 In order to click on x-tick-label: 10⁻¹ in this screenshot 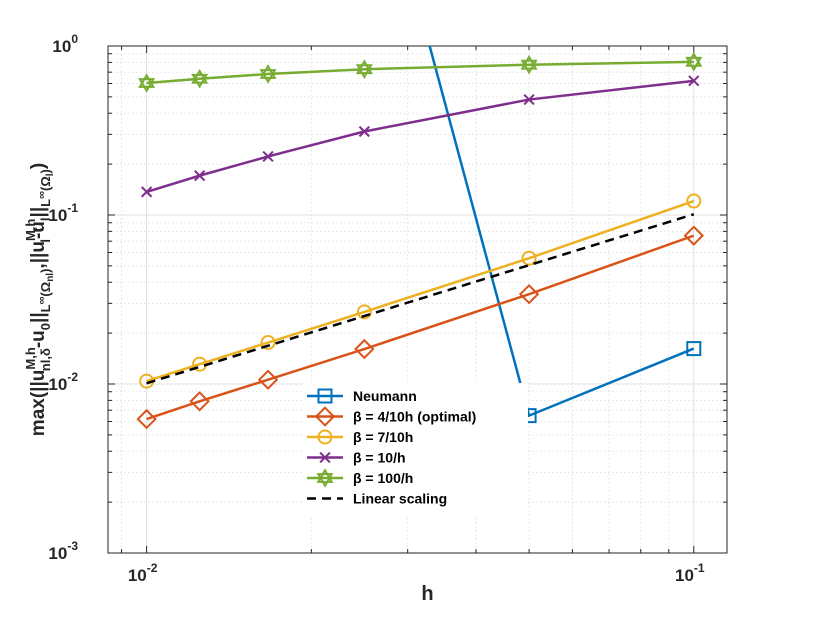, I will do `click(690, 573)`.